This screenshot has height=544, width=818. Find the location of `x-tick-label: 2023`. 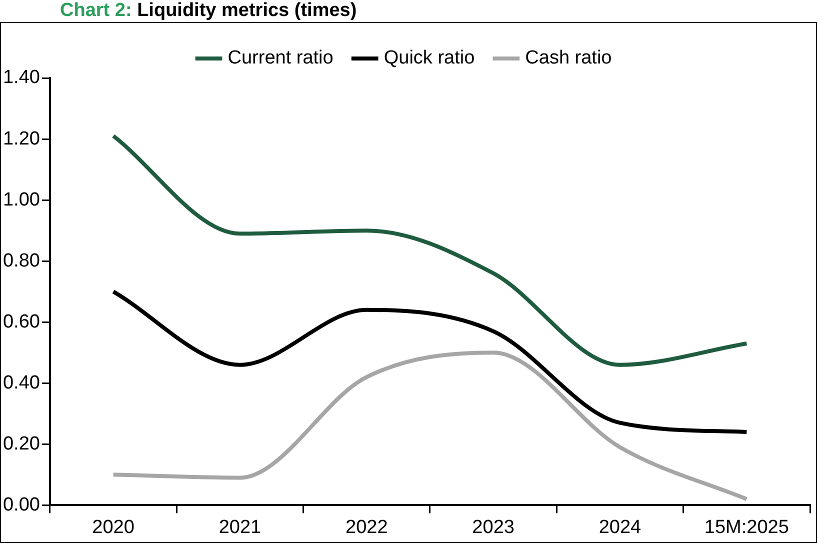

x-tick-label: 2023 is located at coordinates (493, 527).